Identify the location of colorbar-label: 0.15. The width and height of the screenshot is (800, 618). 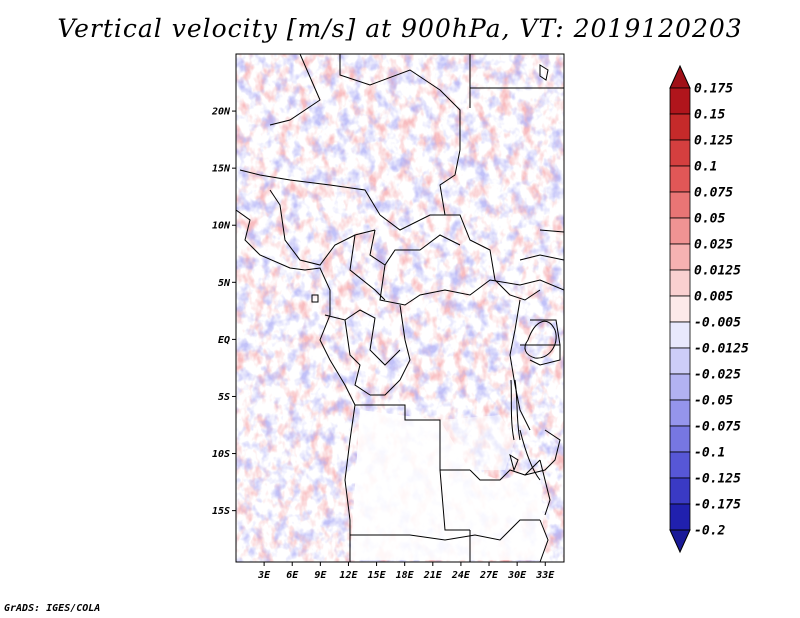
(709, 115).